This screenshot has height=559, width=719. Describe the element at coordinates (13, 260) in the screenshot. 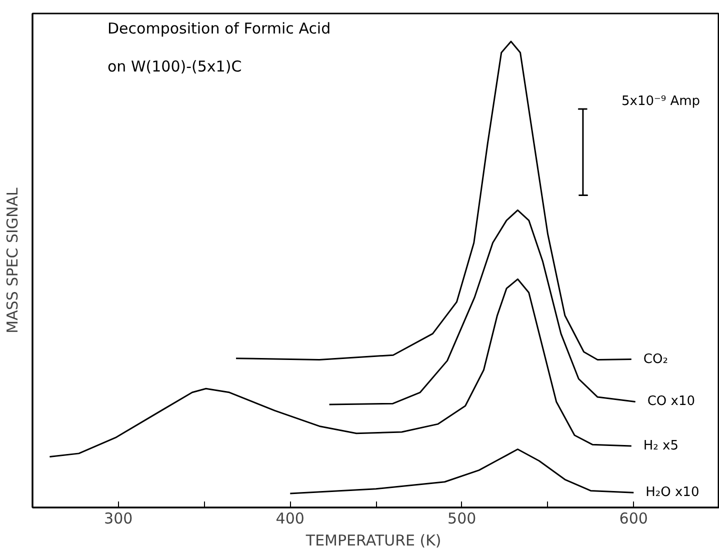

I see `y-axis-title: MASS SPEC SIGNAL` at that location.